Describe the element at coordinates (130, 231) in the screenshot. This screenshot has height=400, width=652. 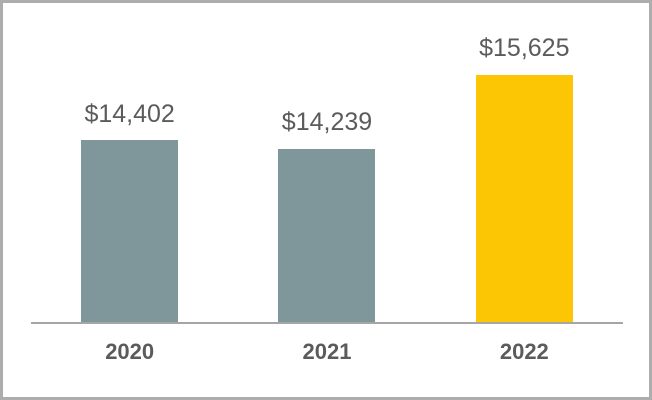
I see `bar-2020` at that location.